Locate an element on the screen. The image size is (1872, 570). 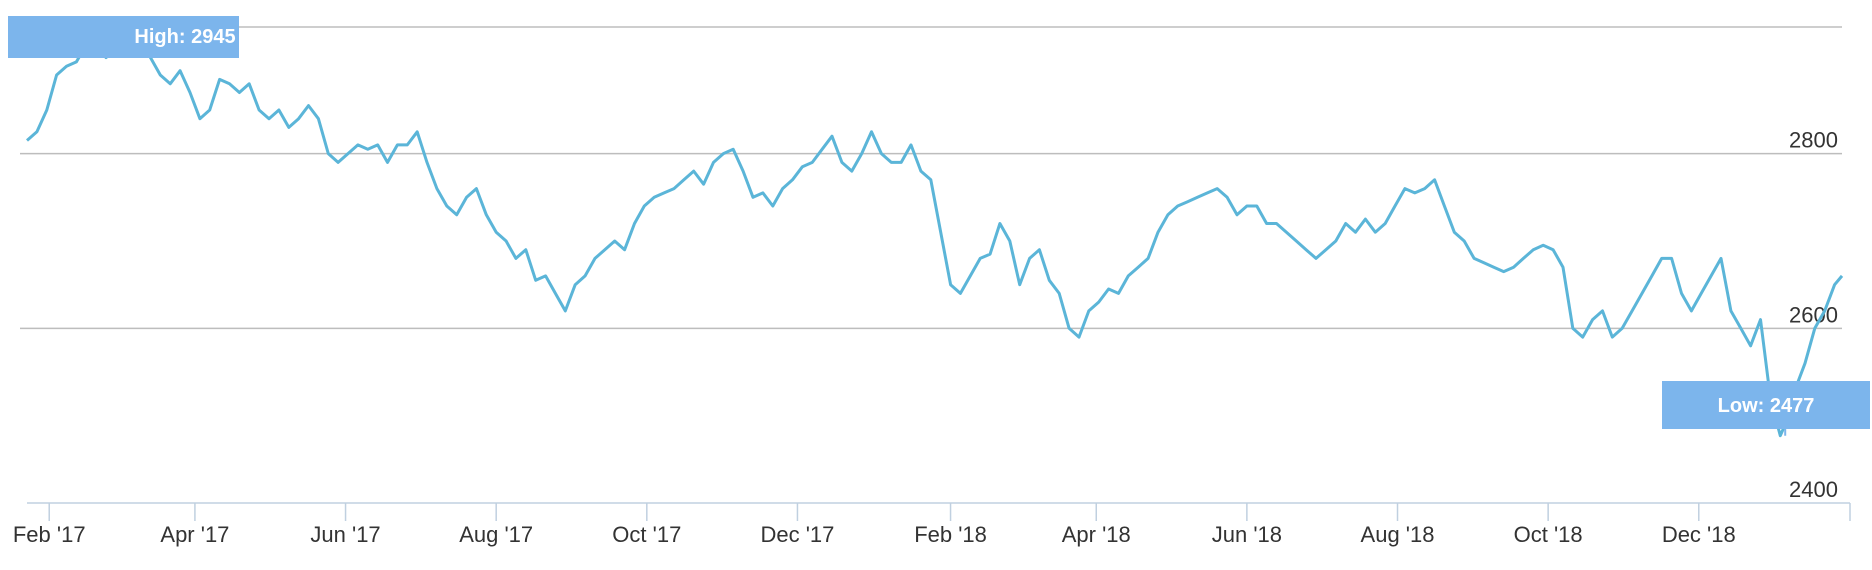
x-tick-label: Apr '17 is located at coordinates (194, 534).